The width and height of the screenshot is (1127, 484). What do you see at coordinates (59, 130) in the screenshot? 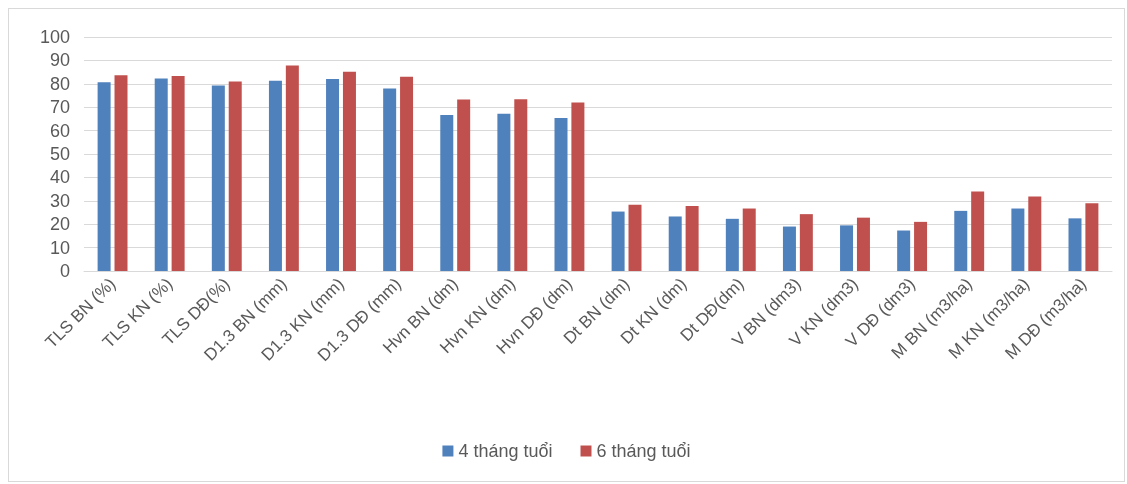
I see `y-tick-label: 60` at bounding box center [59, 130].